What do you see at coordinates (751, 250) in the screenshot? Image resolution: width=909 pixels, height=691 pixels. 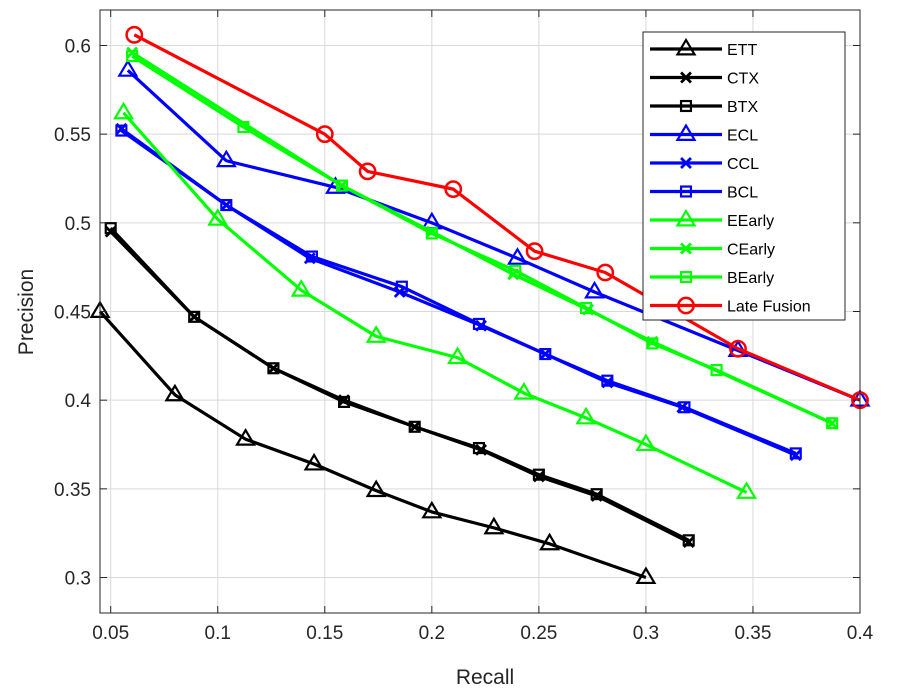 I see `legend-label-cearly: CEarly` at bounding box center [751, 250].